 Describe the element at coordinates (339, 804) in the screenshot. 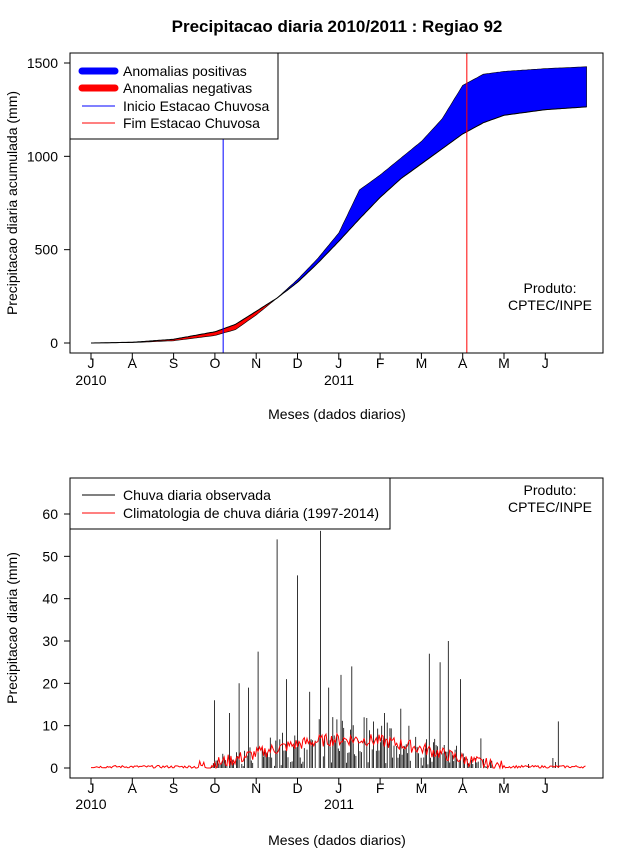

I see `year-label-2011-b: 2011` at that location.